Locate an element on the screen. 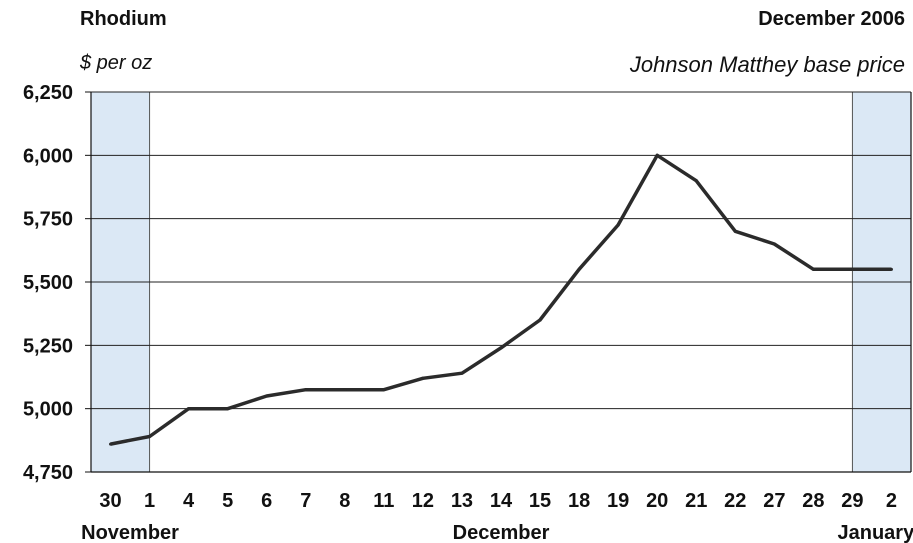  x-tick-label: 8 is located at coordinates (344, 501).